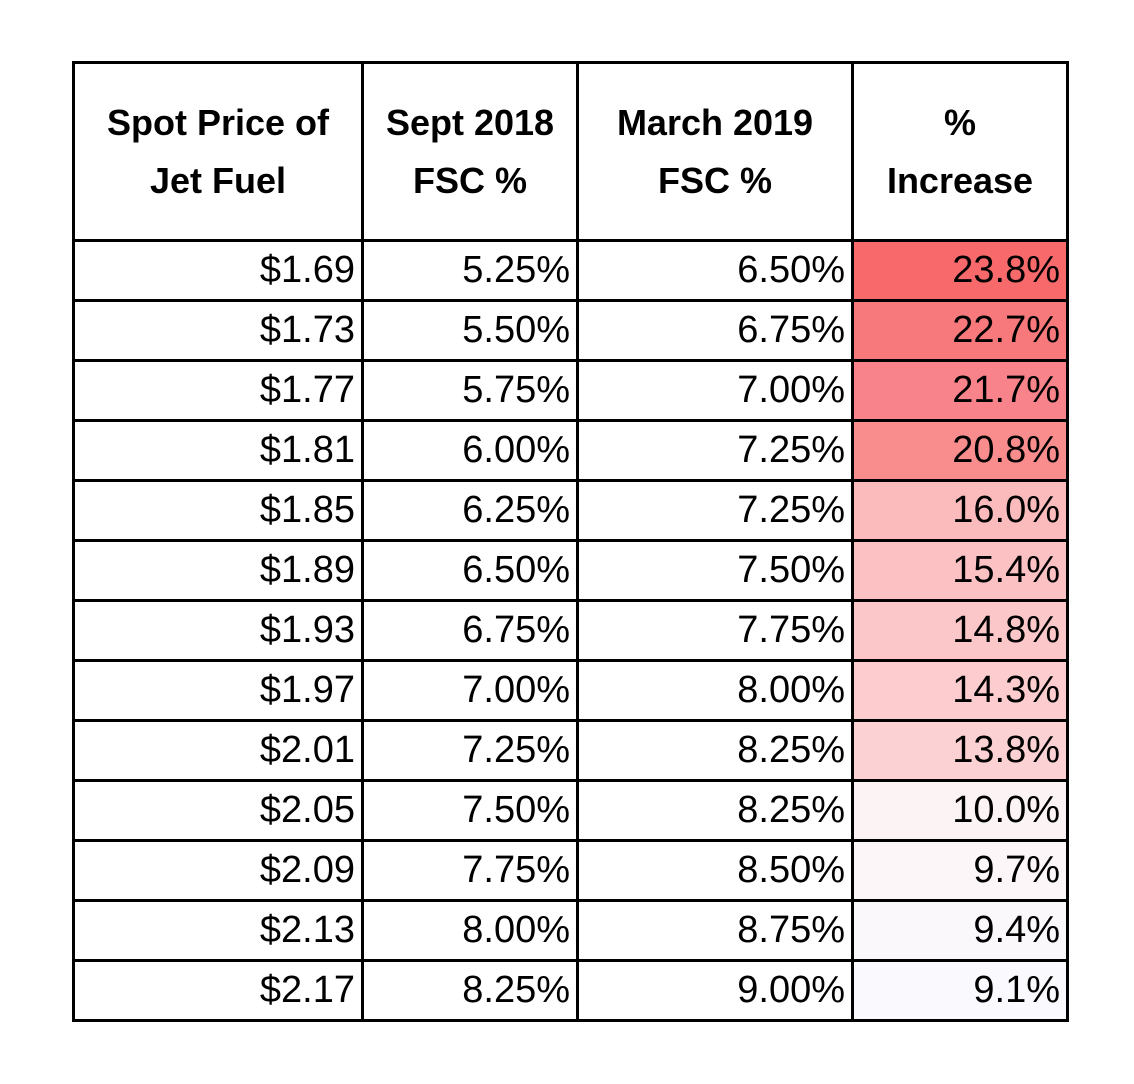  What do you see at coordinates (715, 390) in the screenshot?
I see `cell-march-2019-fsc: 7.00%` at bounding box center [715, 390].